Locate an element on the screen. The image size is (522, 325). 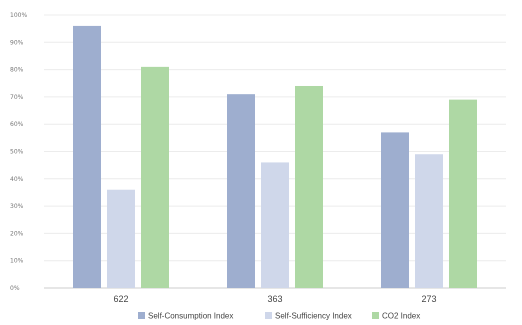
y-tick-label: 90% is located at coordinates (17, 42).